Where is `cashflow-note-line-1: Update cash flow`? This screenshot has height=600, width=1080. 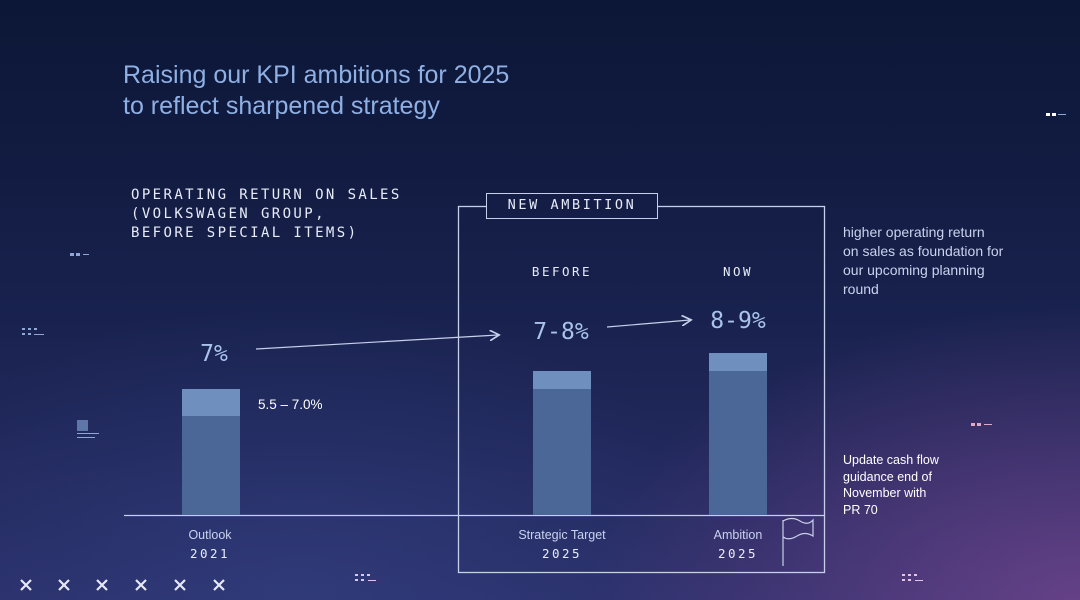 cashflow-note-line-1: Update cash flow is located at coordinates (891, 460).